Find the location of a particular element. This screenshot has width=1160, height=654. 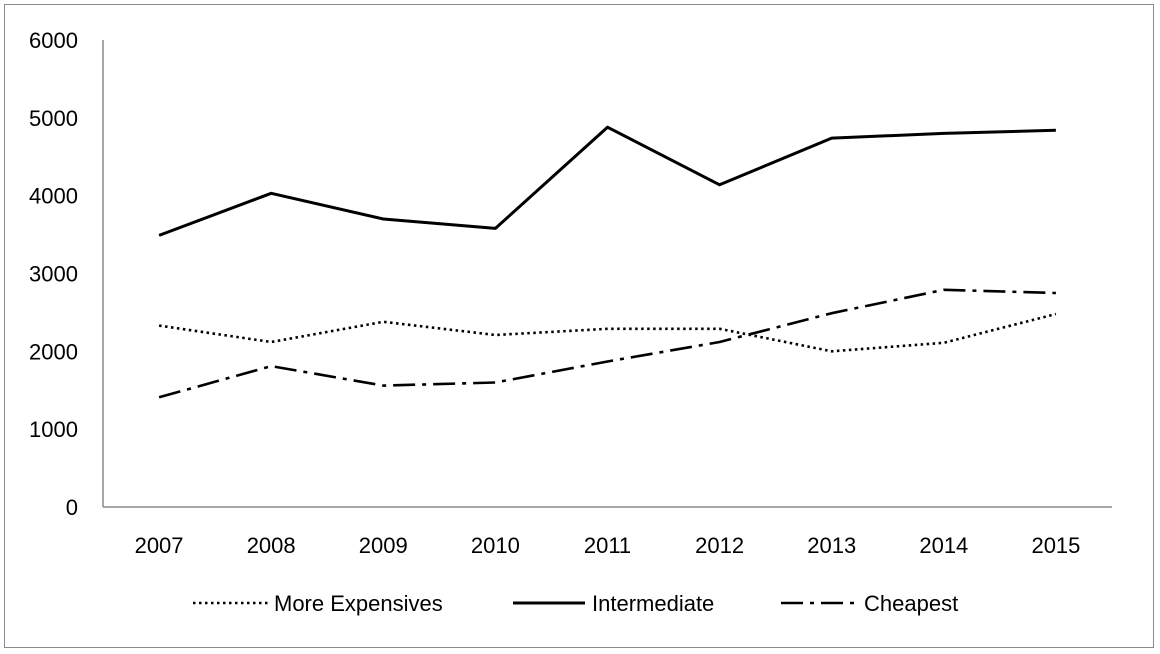

series-line-cheapest is located at coordinates (607, 343).